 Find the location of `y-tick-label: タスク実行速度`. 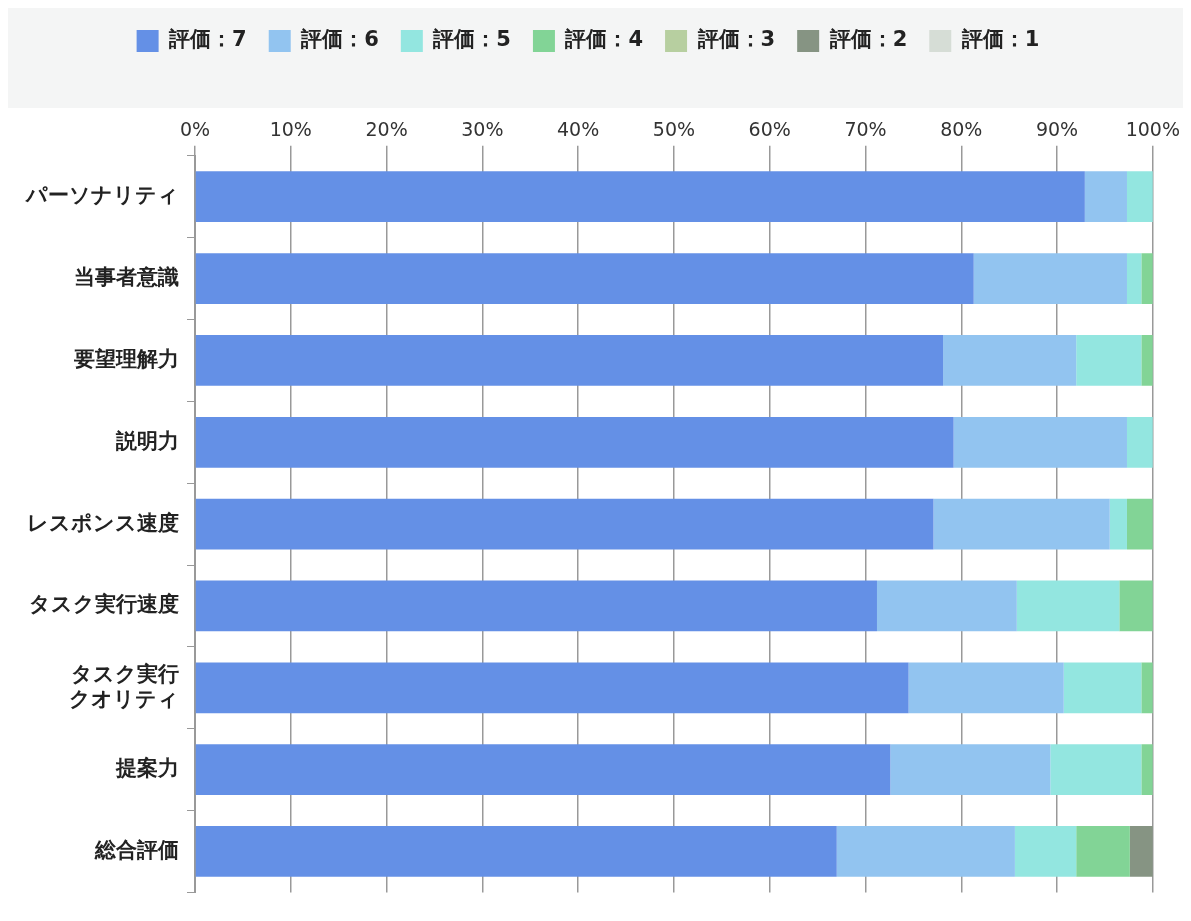

y-tick-label: タスク実行速度 is located at coordinates (104, 604).